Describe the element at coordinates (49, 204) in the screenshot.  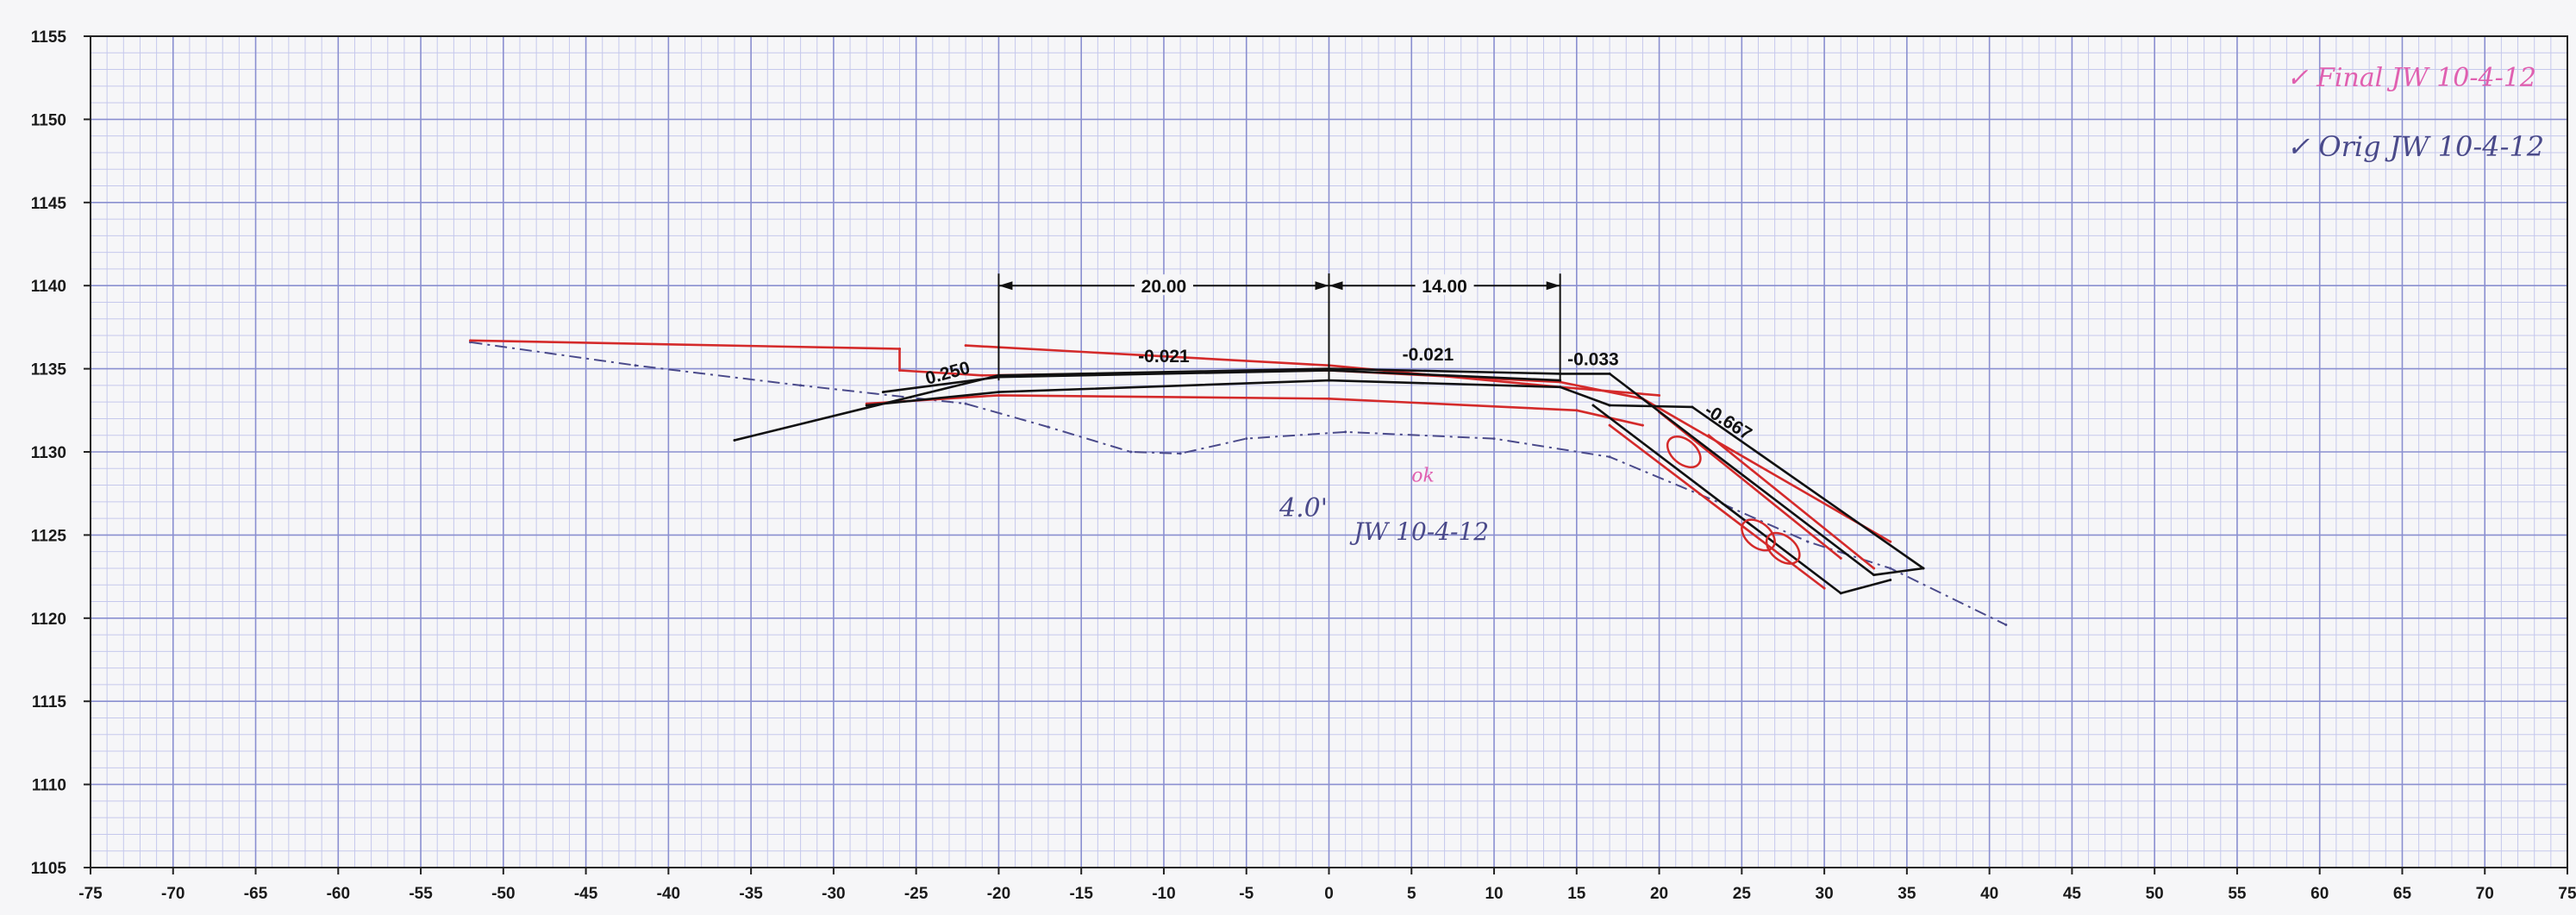
I see `y-tick-label: 1145` at that location.